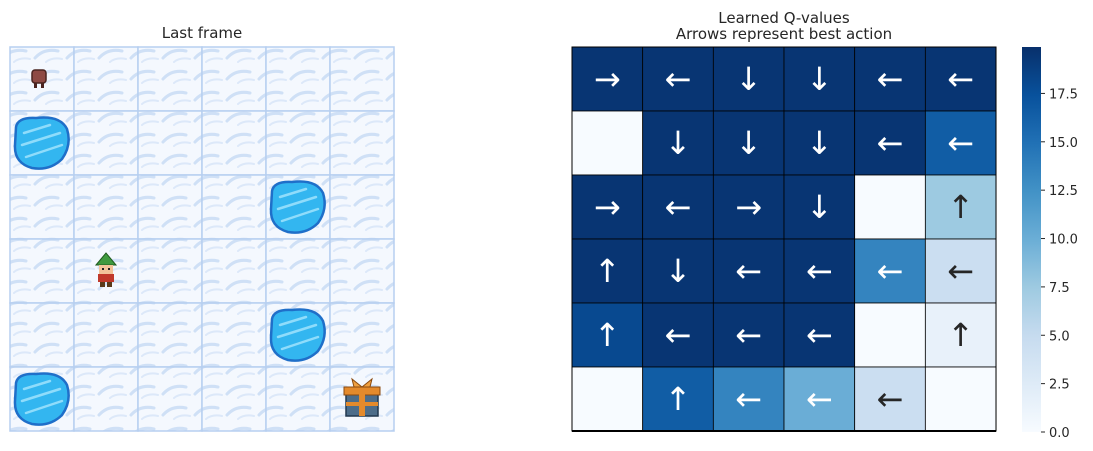 The image size is (1093, 451). I want to click on elf-player-icon, so click(106, 269).